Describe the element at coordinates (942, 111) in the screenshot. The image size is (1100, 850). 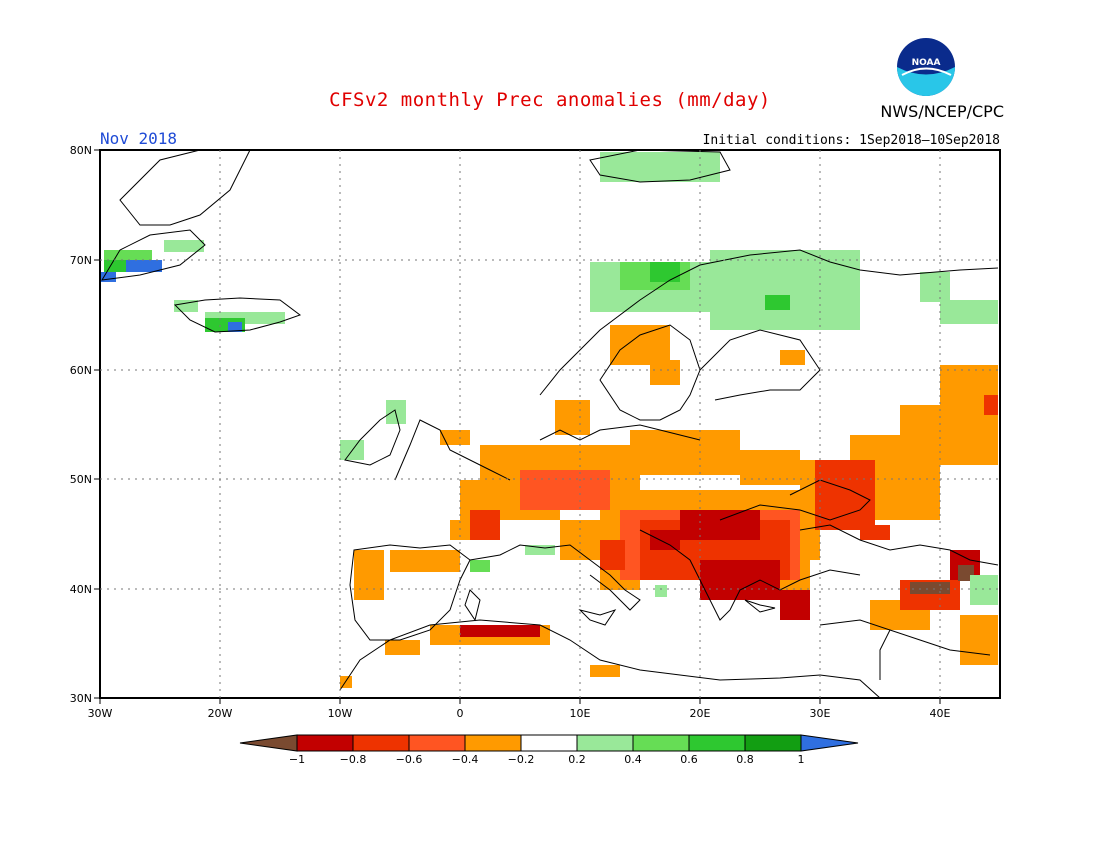
I see `agency-label: NWS/NCEP/CPC` at that location.